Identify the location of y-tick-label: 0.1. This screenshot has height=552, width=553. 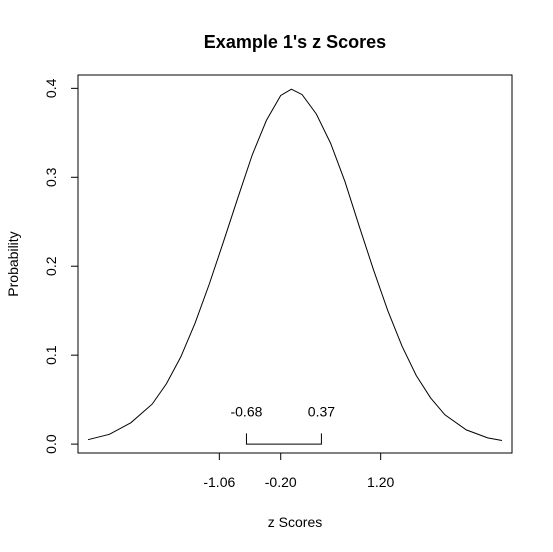
(51, 355).